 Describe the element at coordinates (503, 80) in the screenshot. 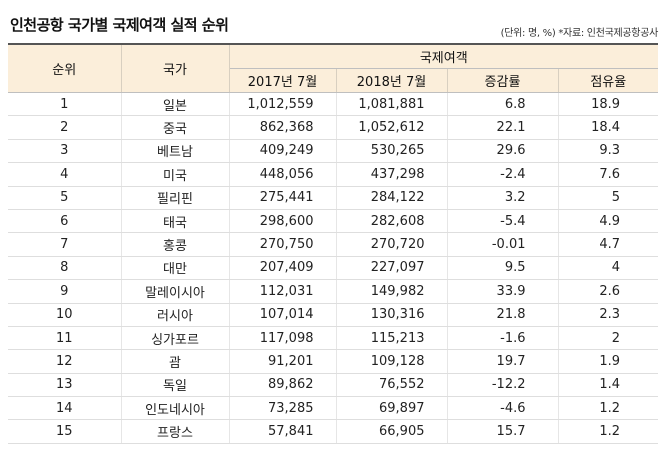

I see `header-growth-rate: 증감률` at that location.